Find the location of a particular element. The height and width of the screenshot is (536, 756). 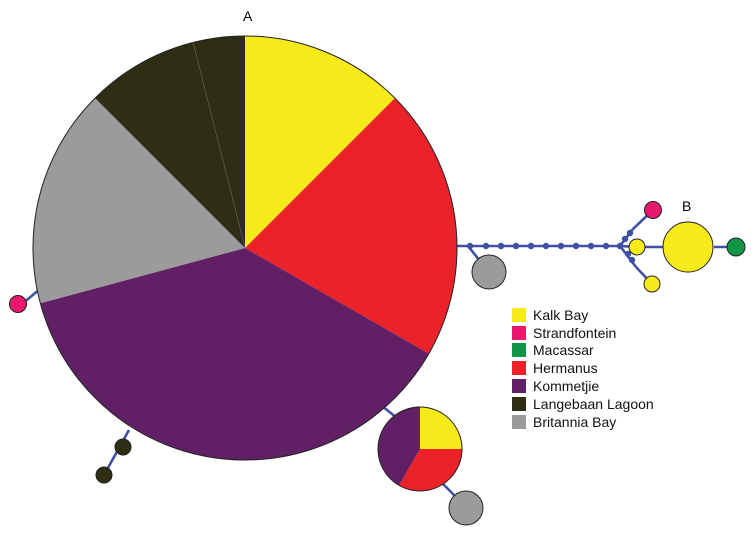

pie-a-slice-kalk is located at coordinates (320, 142).